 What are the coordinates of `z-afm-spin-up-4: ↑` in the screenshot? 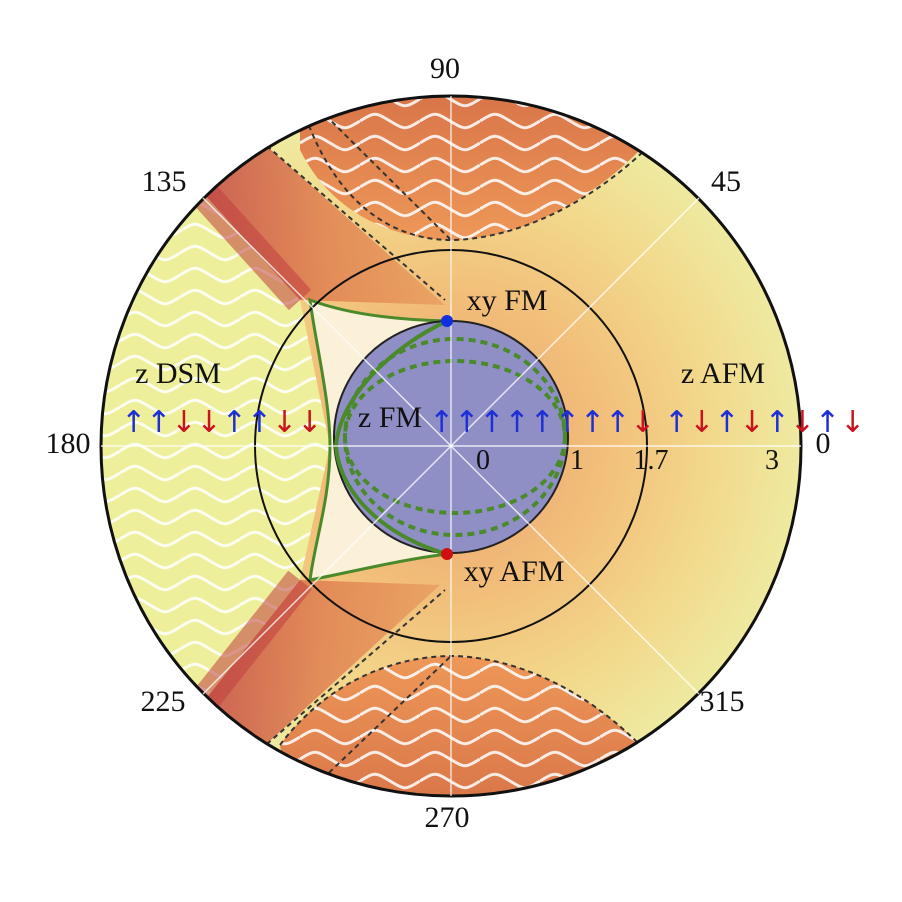 It's located at (777, 422).